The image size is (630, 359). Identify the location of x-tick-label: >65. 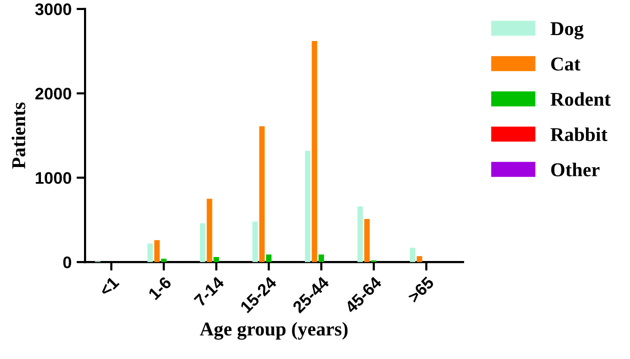
(421, 290).